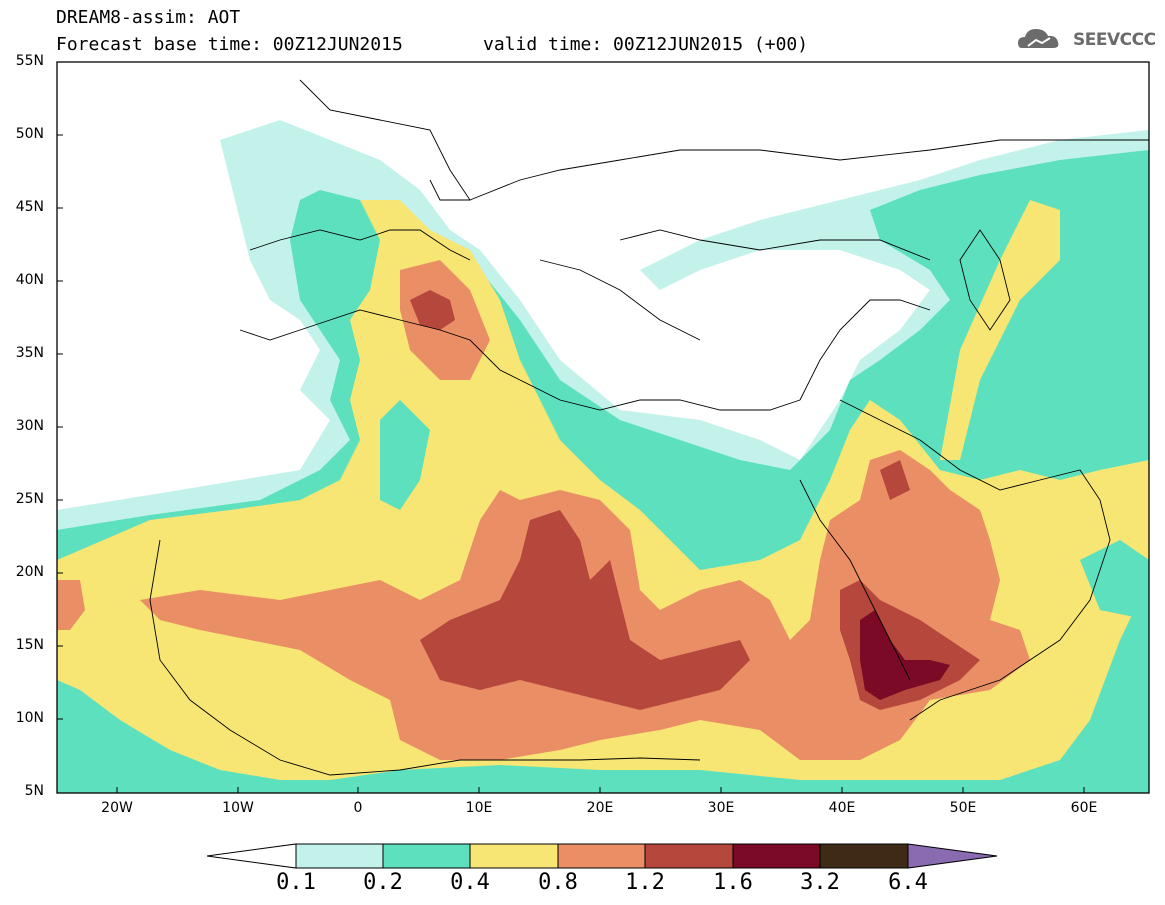 The image size is (1165, 905). Describe the element at coordinates (251, 856) in the screenshot. I see `colorbar-low-arrow` at that location.